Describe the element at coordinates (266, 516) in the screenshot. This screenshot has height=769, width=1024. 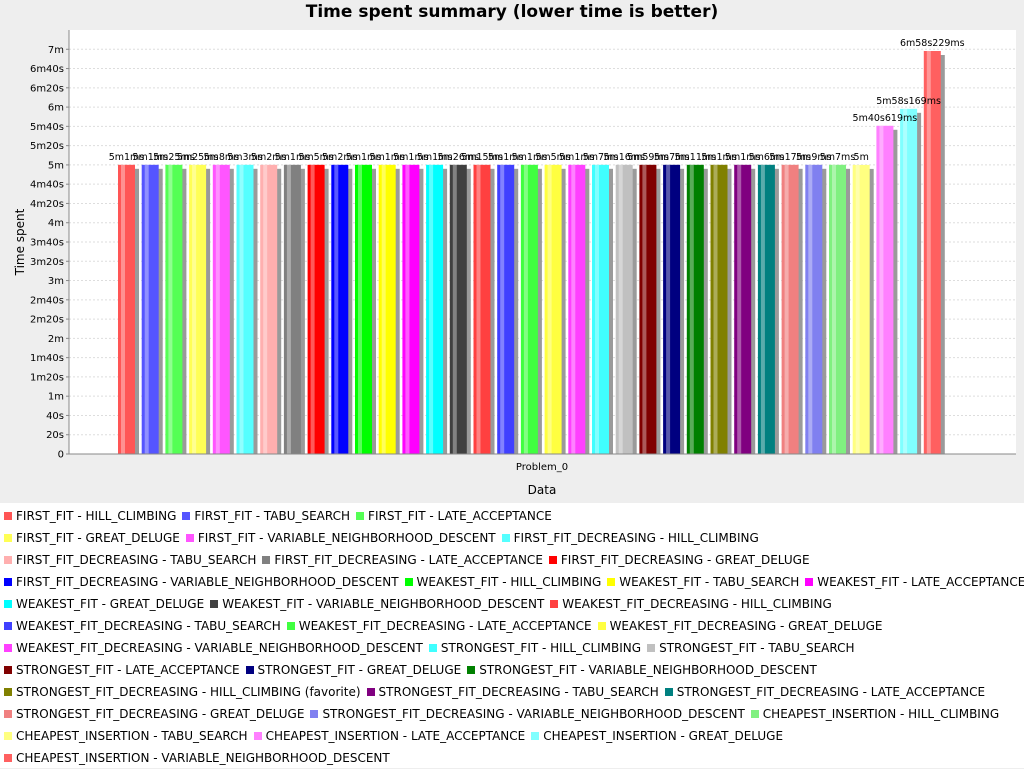
I see `legend-item: FIRST_FIT - TABU_SEARCH` at that location.